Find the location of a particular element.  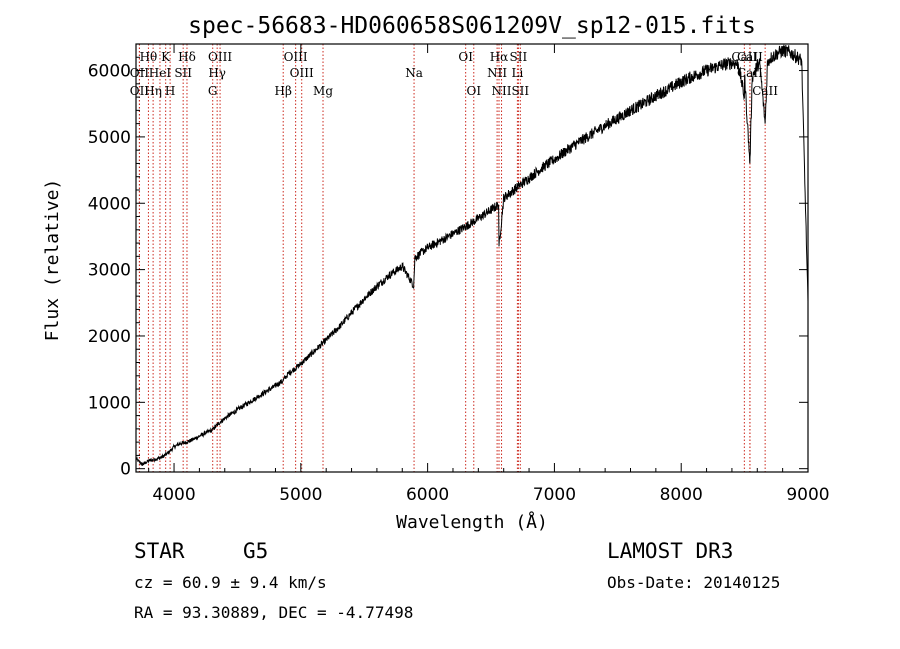

spectral-line-label: G is located at coordinates (213, 91).